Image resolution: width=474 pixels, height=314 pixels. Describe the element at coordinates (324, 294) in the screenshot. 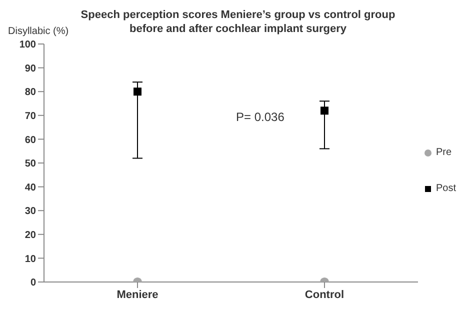

I see `x-tick-label: Control` at that location.